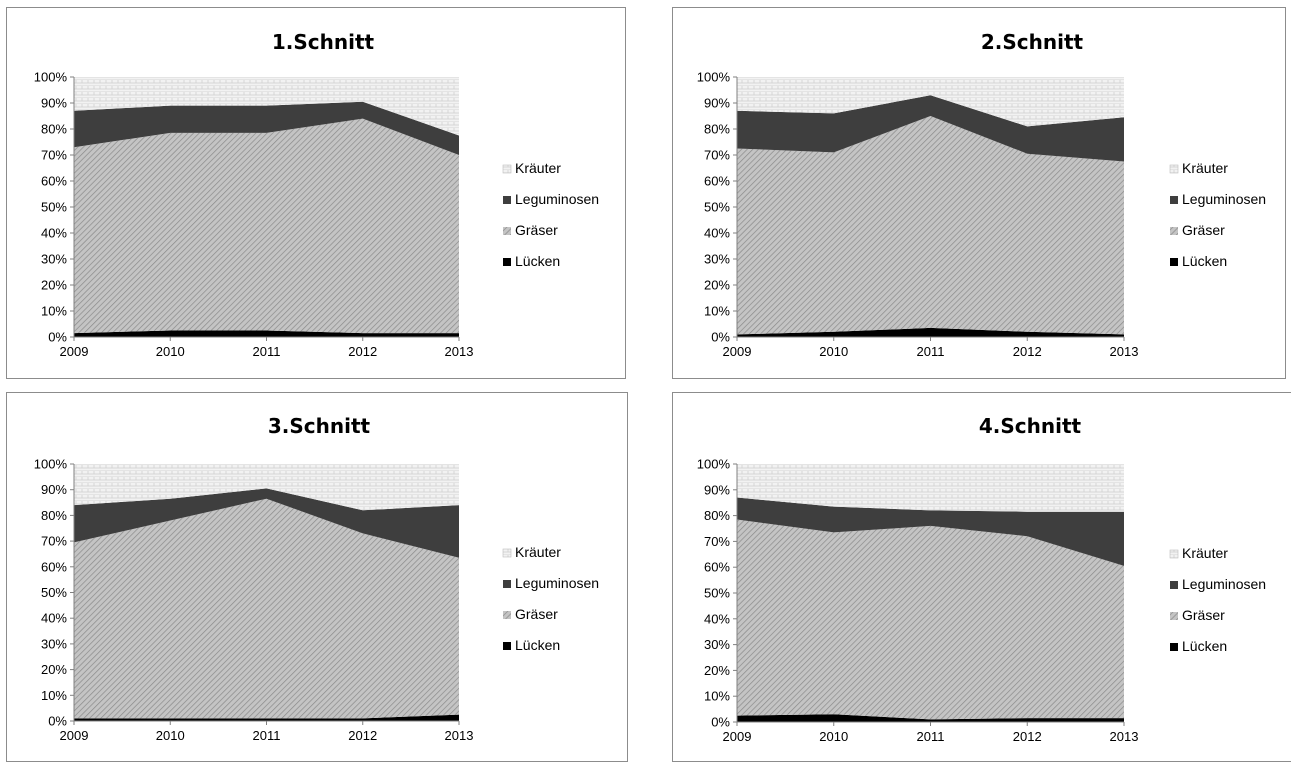  I want to click on chart-title: 4.Schnitt, so click(1030, 426).